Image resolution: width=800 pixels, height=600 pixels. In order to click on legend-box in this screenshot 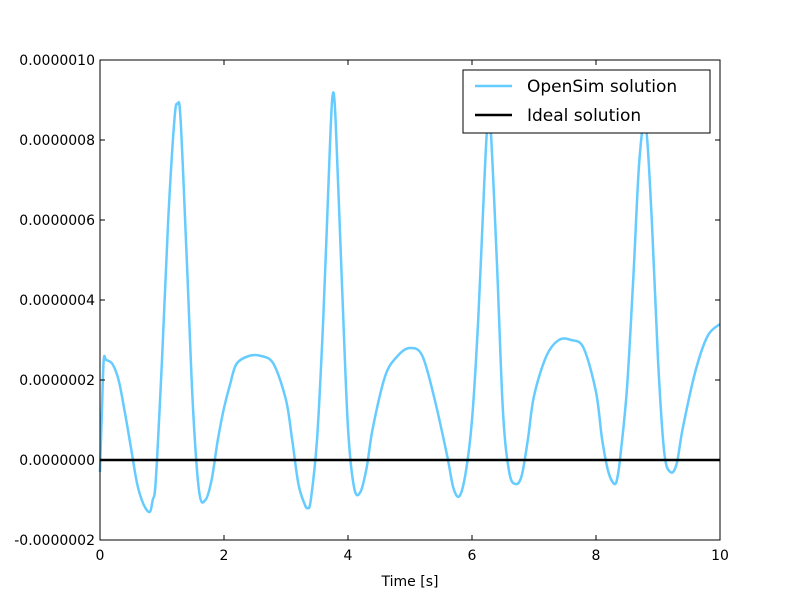, I will do `click(586, 101)`.